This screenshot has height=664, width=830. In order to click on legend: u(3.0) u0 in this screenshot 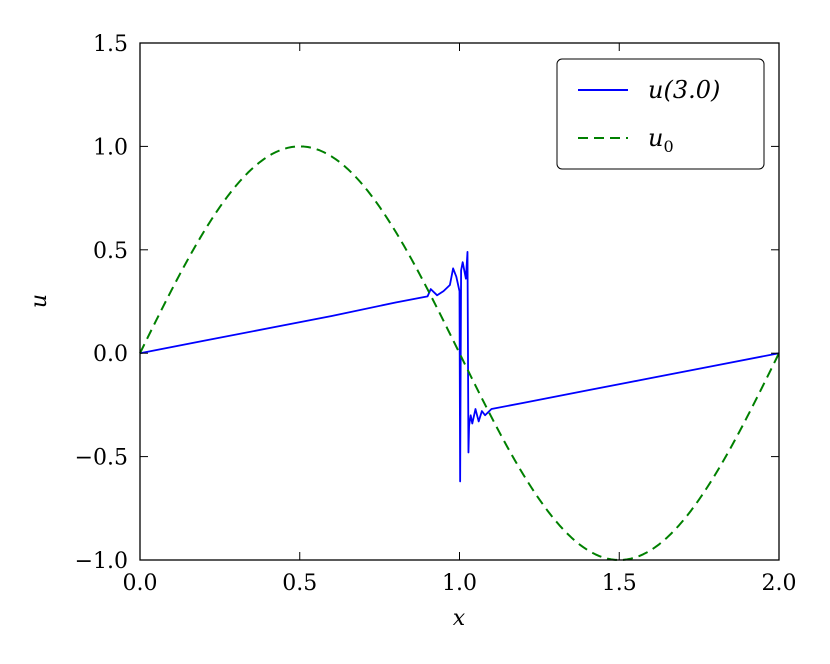, I will do `click(660, 114)`.